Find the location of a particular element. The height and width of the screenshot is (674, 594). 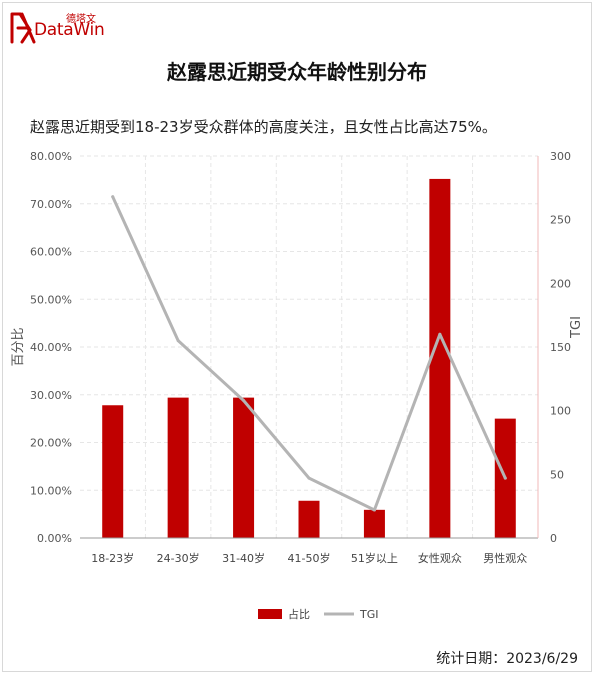

chart-subtitle: 赵露思近期受到18-23岁受众群体的高度关注，且女性占比高达75%。 is located at coordinates (263, 127).